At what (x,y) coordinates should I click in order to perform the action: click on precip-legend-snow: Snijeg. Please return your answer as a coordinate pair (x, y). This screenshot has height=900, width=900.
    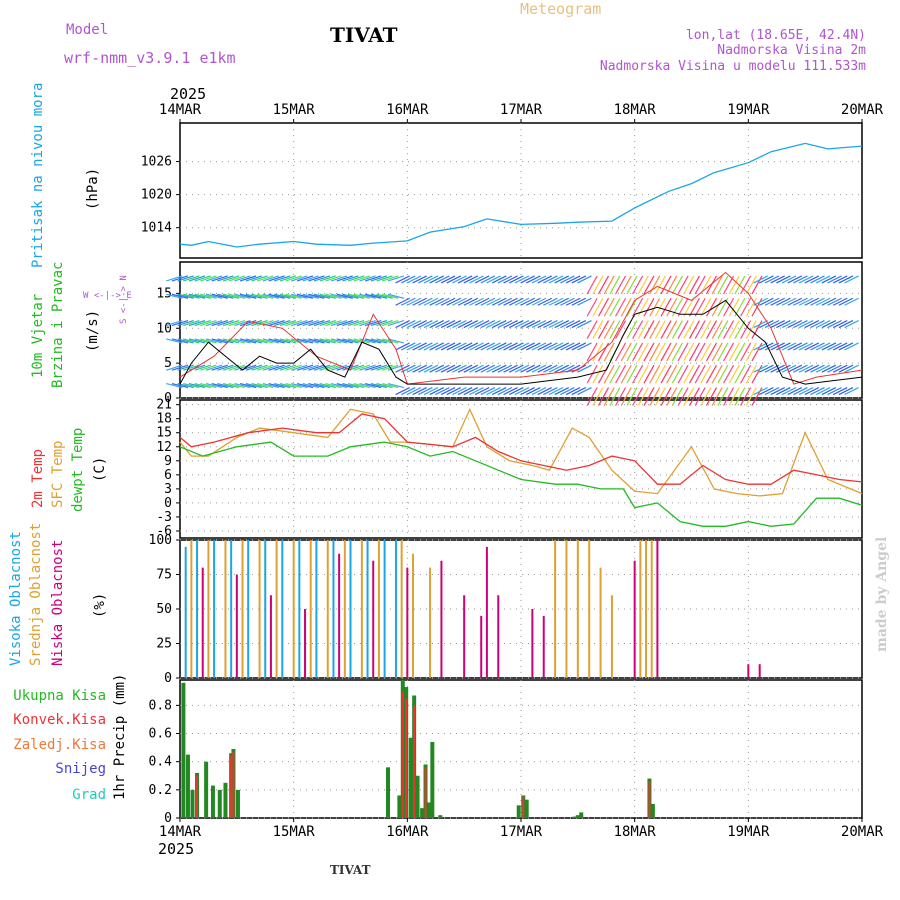
    Looking at the image, I should click on (80, 769).